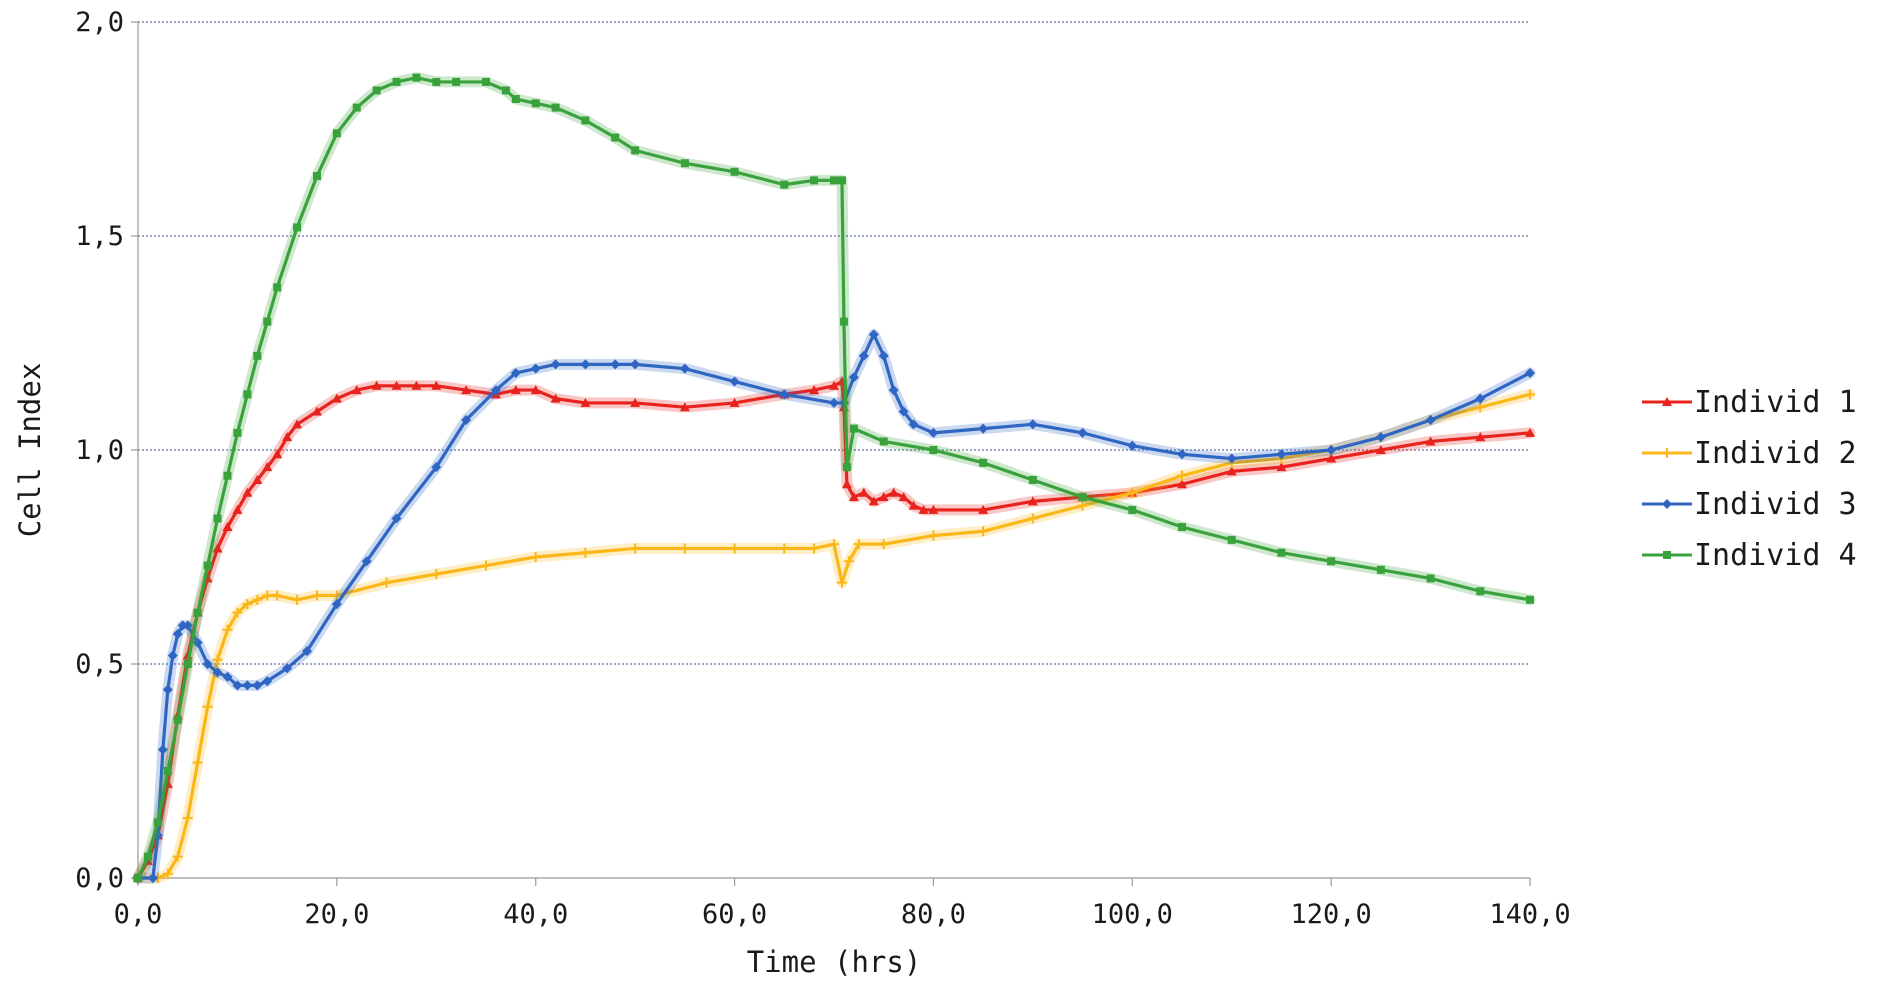  What do you see at coordinates (734, 914) in the screenshot?
I see `x-tick-label: 60,0` at bounding box center [734, 914].